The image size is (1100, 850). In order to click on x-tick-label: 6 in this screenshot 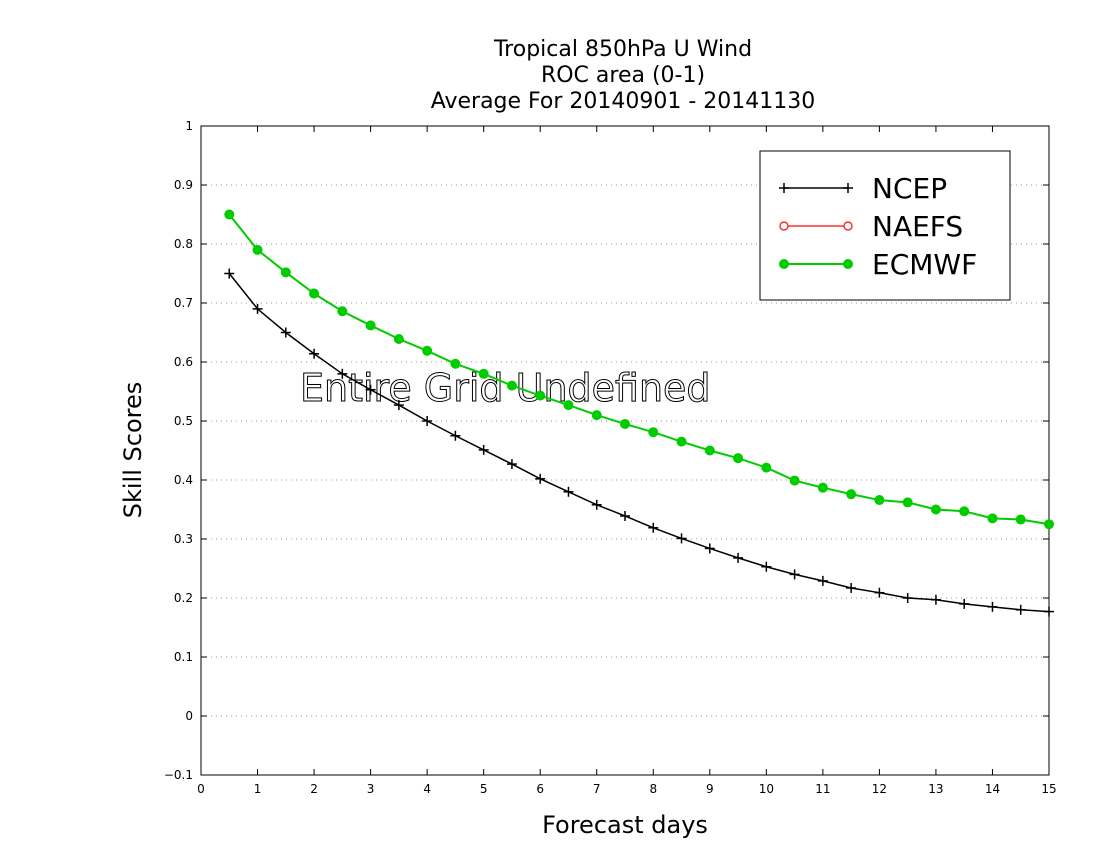, I will do `click(540, 789)`.